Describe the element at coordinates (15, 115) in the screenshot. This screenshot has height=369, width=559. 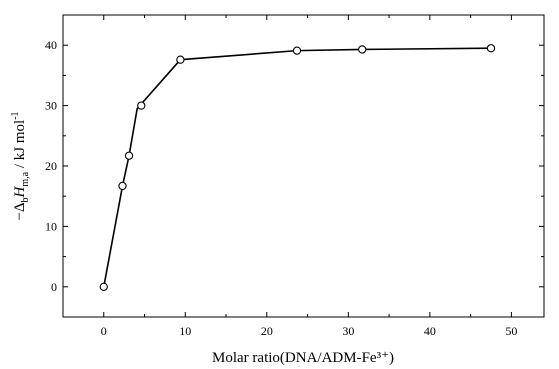
I see `y-axis-label-sup: -1` at that location.